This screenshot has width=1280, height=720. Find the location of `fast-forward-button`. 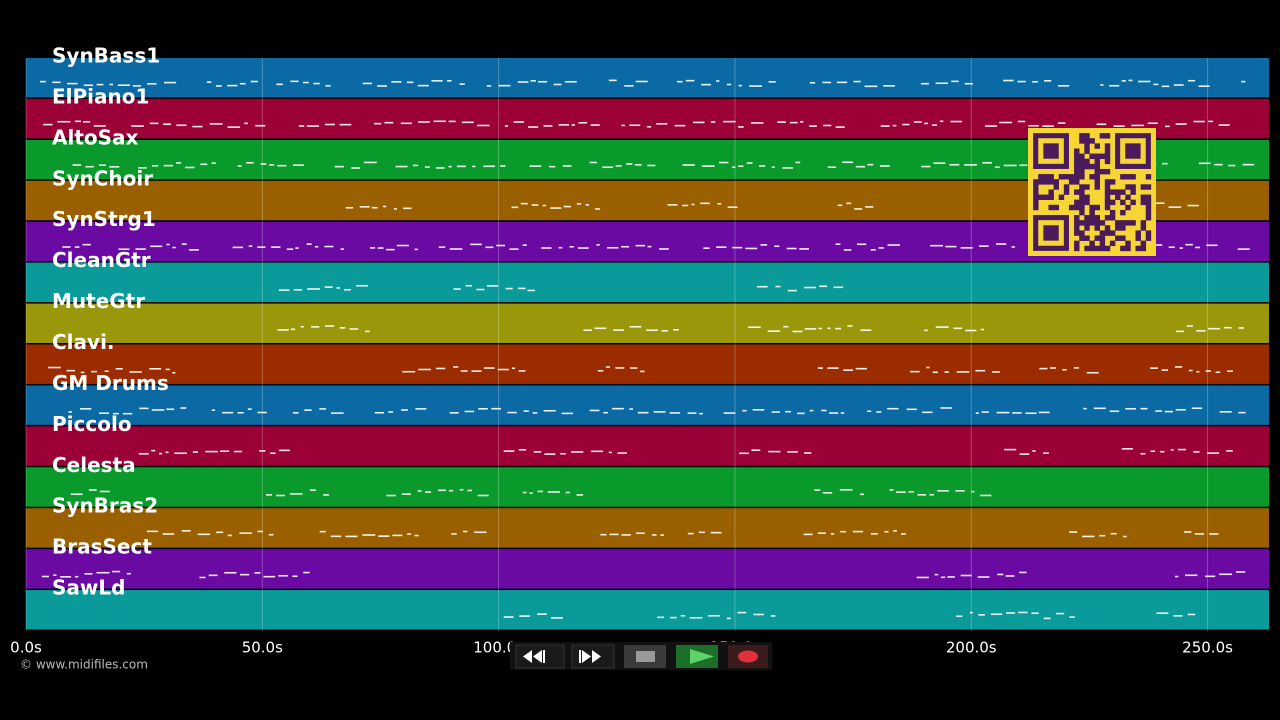

fast-forward-button is located at coordinates (593, 656).